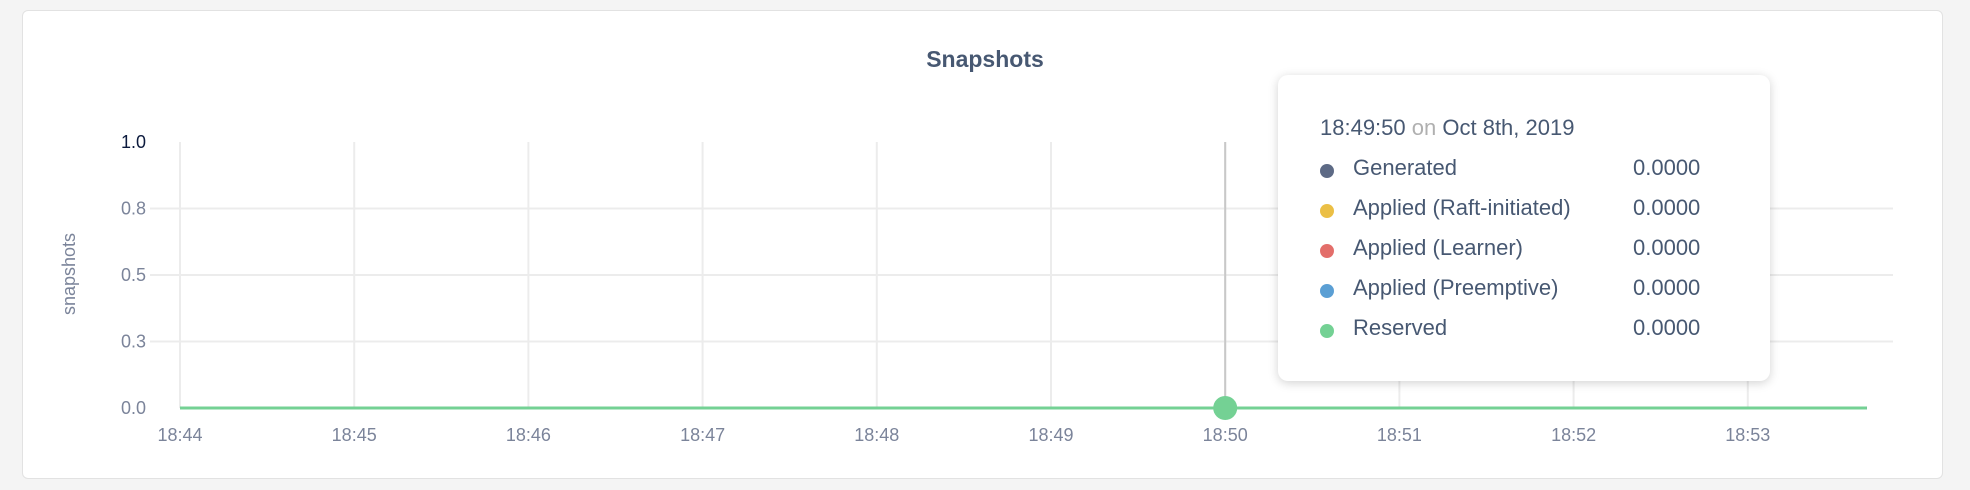 This screenshot has height=490, width=1970. Describe the element at coordinates (133, 408) in the screenshot. I see `y-tick-label: 0.0` at that location.